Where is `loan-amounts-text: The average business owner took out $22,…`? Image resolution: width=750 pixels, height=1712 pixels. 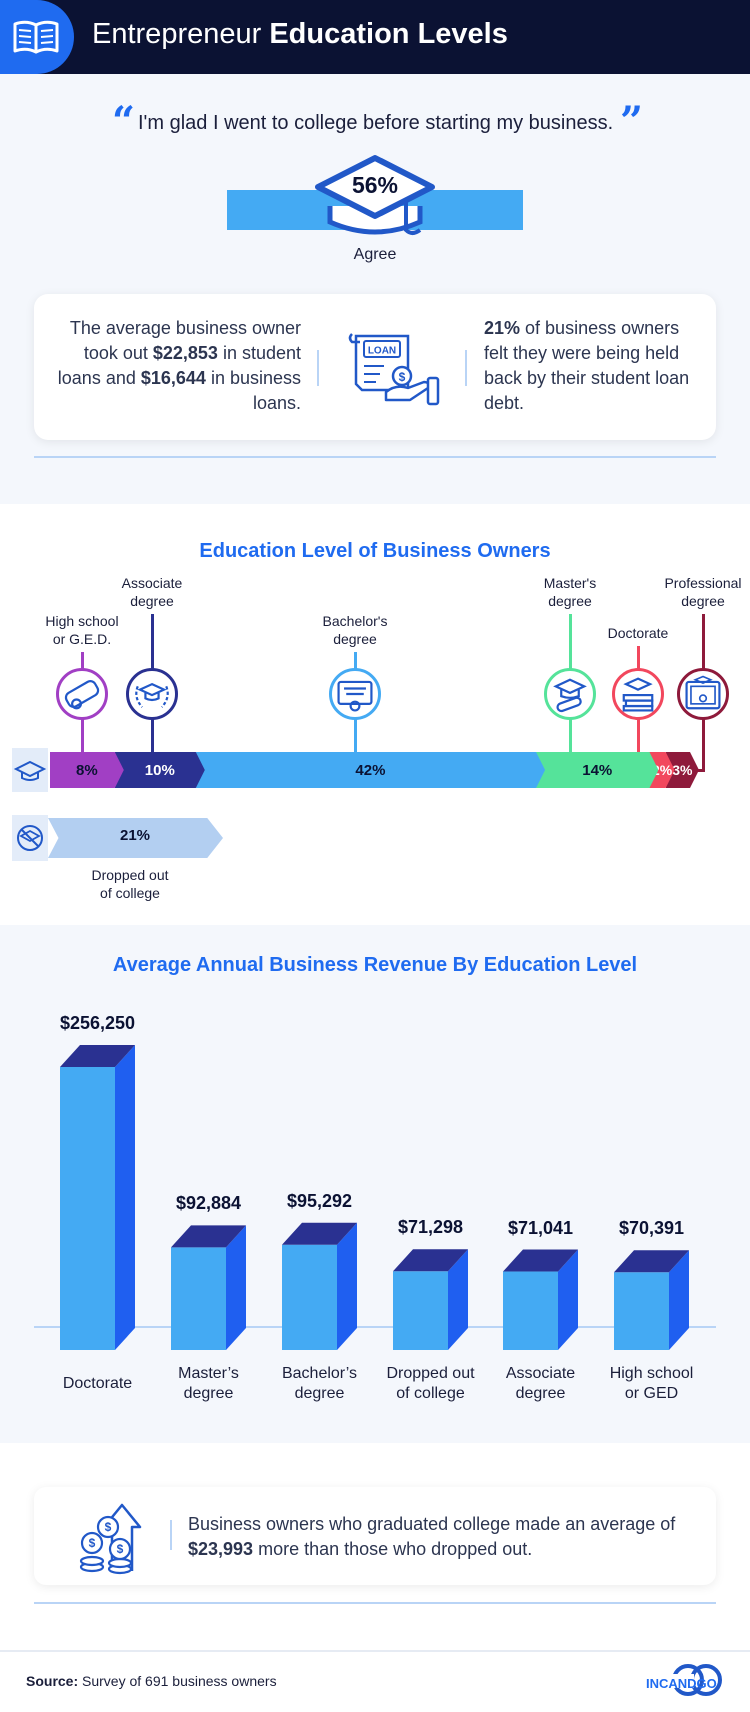
loan-amounts-text: The average business owner took out $22,… is located at coordinates (179, 365).